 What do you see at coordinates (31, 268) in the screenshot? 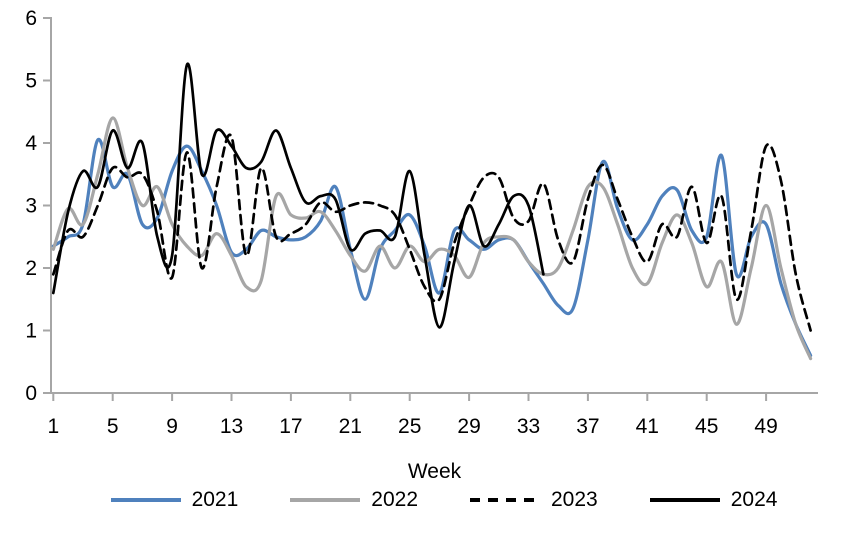
I see `y-tick-label: 2` at bounding box center [31, 268].